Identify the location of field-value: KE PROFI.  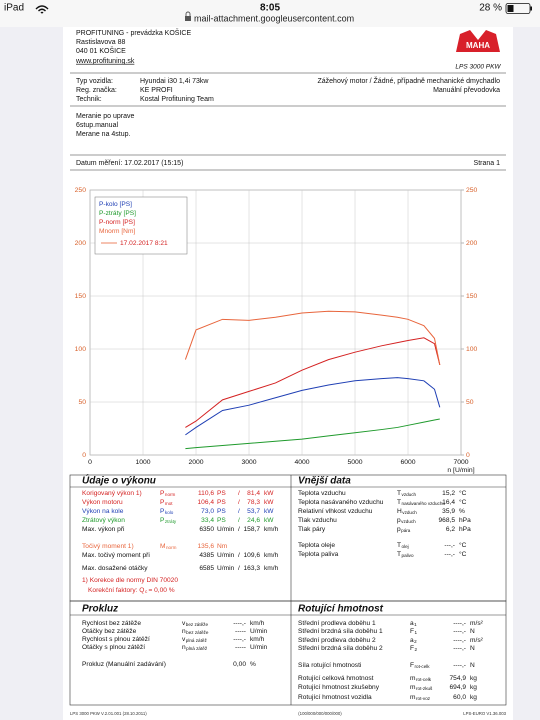
(156, 90).